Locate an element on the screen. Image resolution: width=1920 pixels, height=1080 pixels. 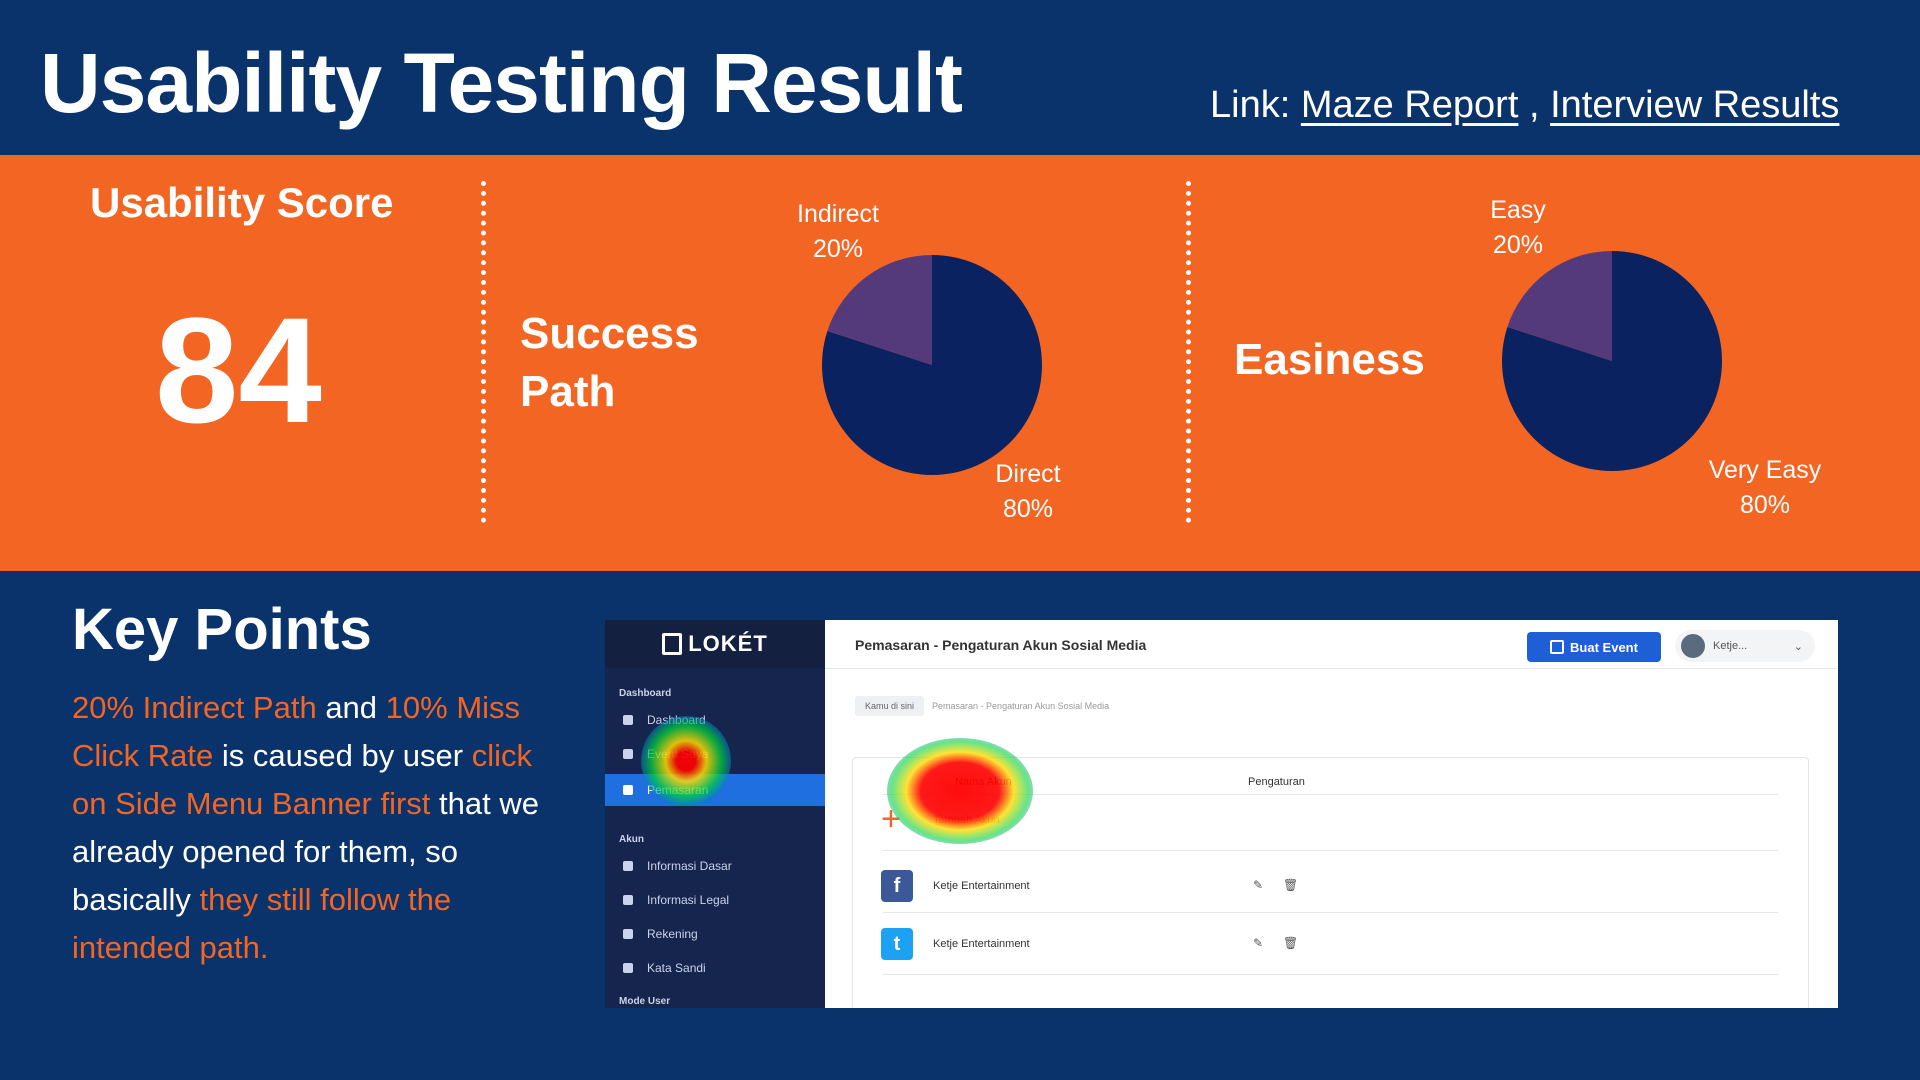
user-menu: Ketje... ⌄ is located at coordinates (1745, 646).